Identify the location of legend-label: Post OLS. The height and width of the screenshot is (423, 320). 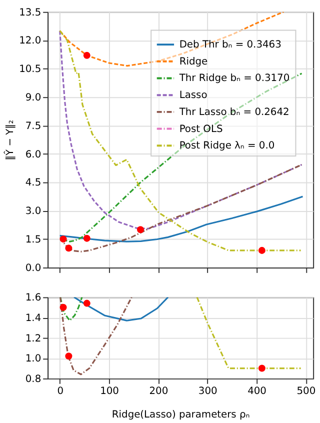
(201, 129).